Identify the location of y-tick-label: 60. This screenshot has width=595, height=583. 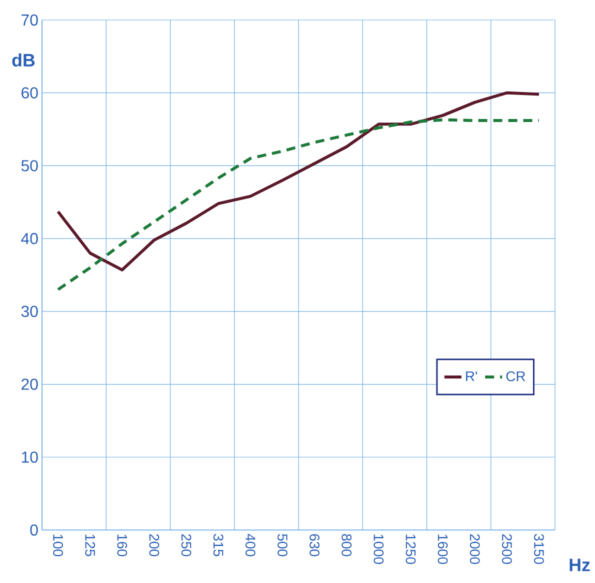
(30, 92).